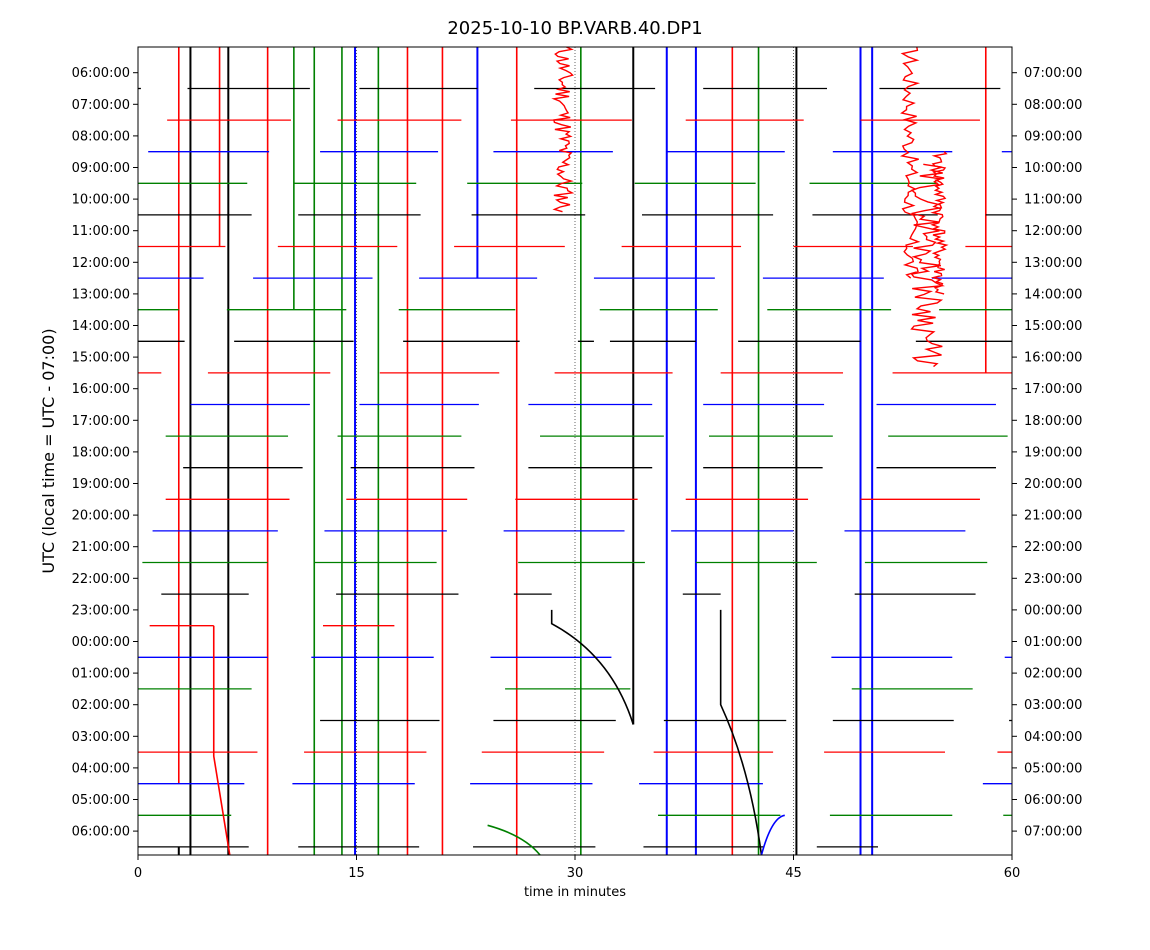  What do you see at coordinates (1053, 73) in the screenshot?
I see `right-tick-label-0: 07:00:00` at bounding box center [1053, 73].